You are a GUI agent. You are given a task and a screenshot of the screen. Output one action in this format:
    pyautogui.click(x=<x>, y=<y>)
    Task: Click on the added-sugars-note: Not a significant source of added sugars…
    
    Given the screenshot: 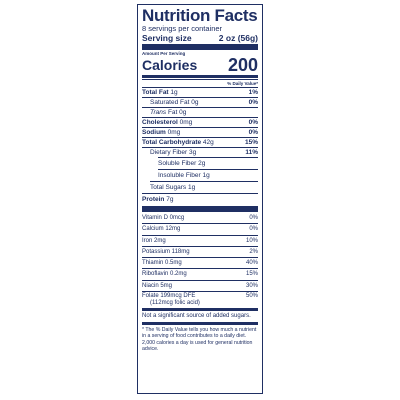 What is the action you would take?
    pyautogui.click(x=200, y=315)
    